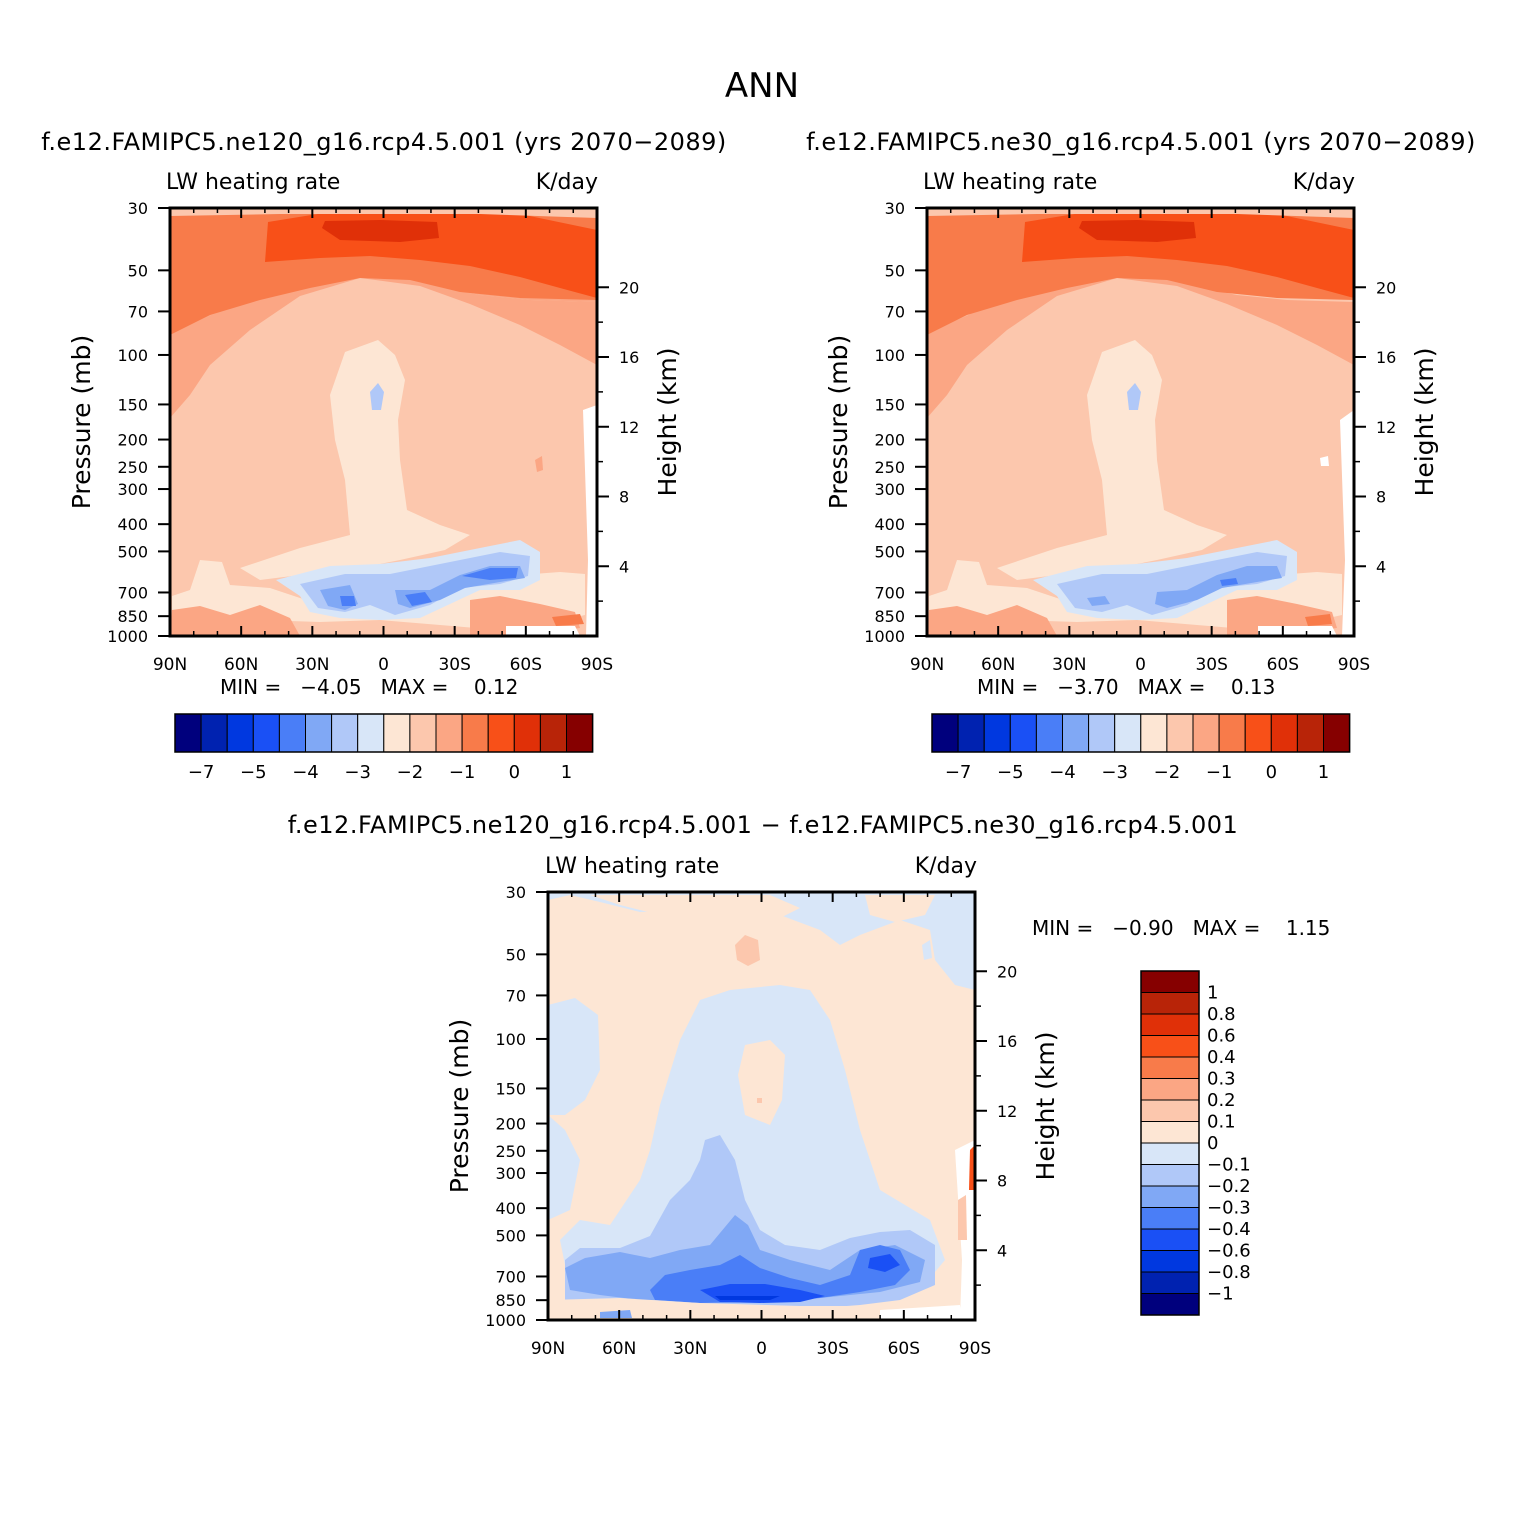  Describe the element at coordinates (1229, 1208) in the screenshot. I see `colorbar-label: −0.3` at that location.